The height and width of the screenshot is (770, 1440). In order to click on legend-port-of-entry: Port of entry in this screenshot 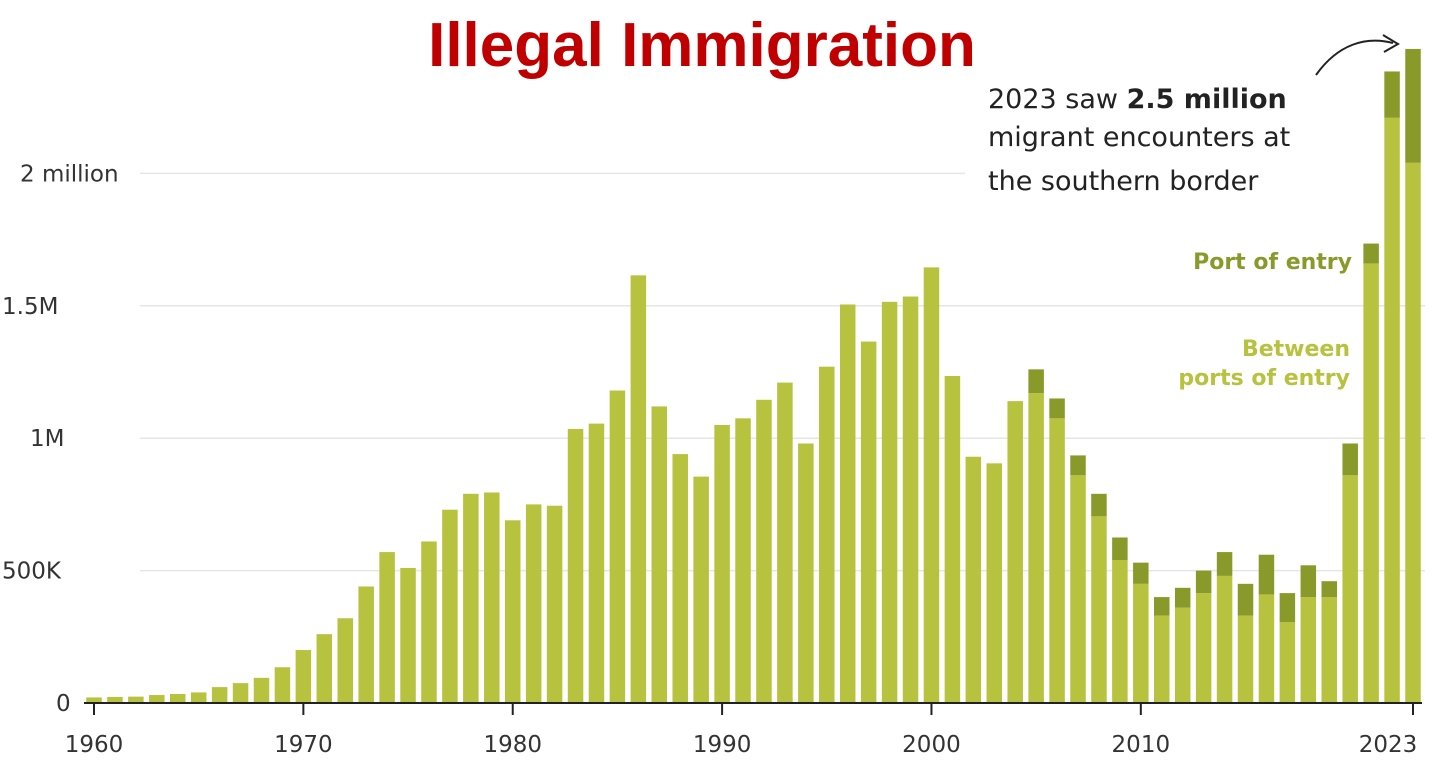, I will do `click(1272, 262)`.